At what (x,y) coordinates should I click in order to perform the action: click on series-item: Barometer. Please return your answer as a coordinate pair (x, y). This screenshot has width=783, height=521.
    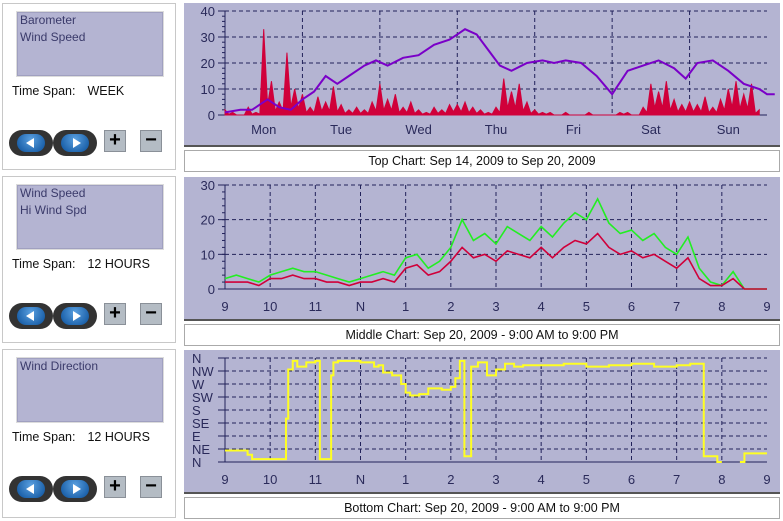
    Looking at the image, I should click on (48, 20).